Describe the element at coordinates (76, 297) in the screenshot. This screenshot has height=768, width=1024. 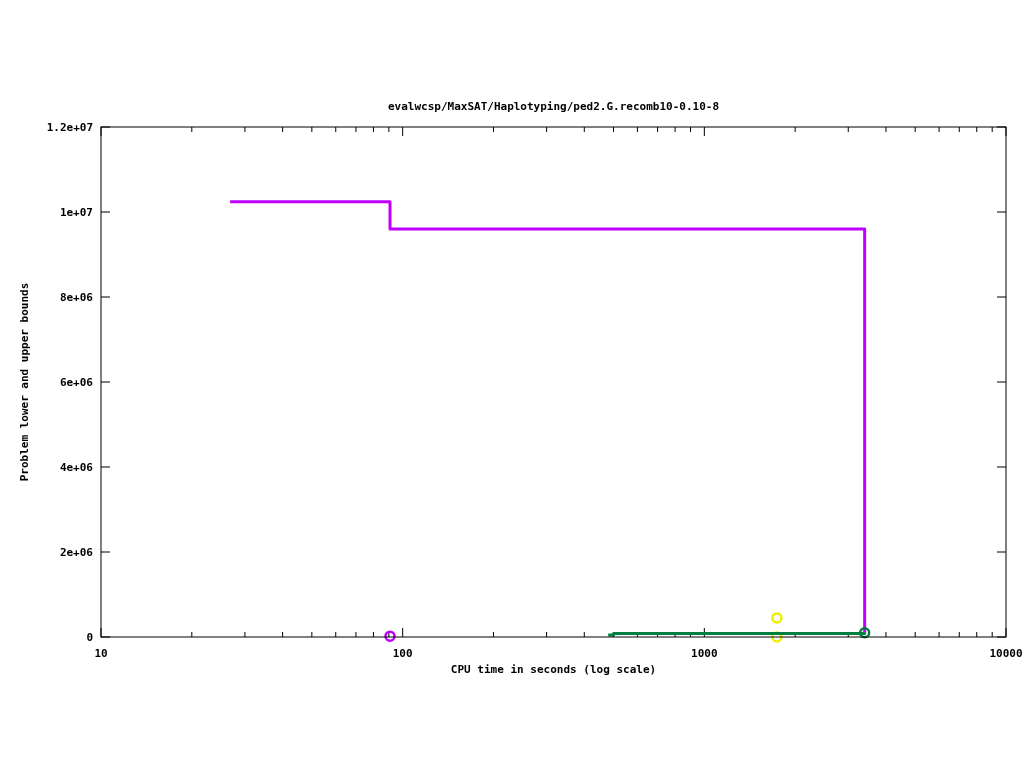
I see `y-tick-label: 8e+06` at that location.